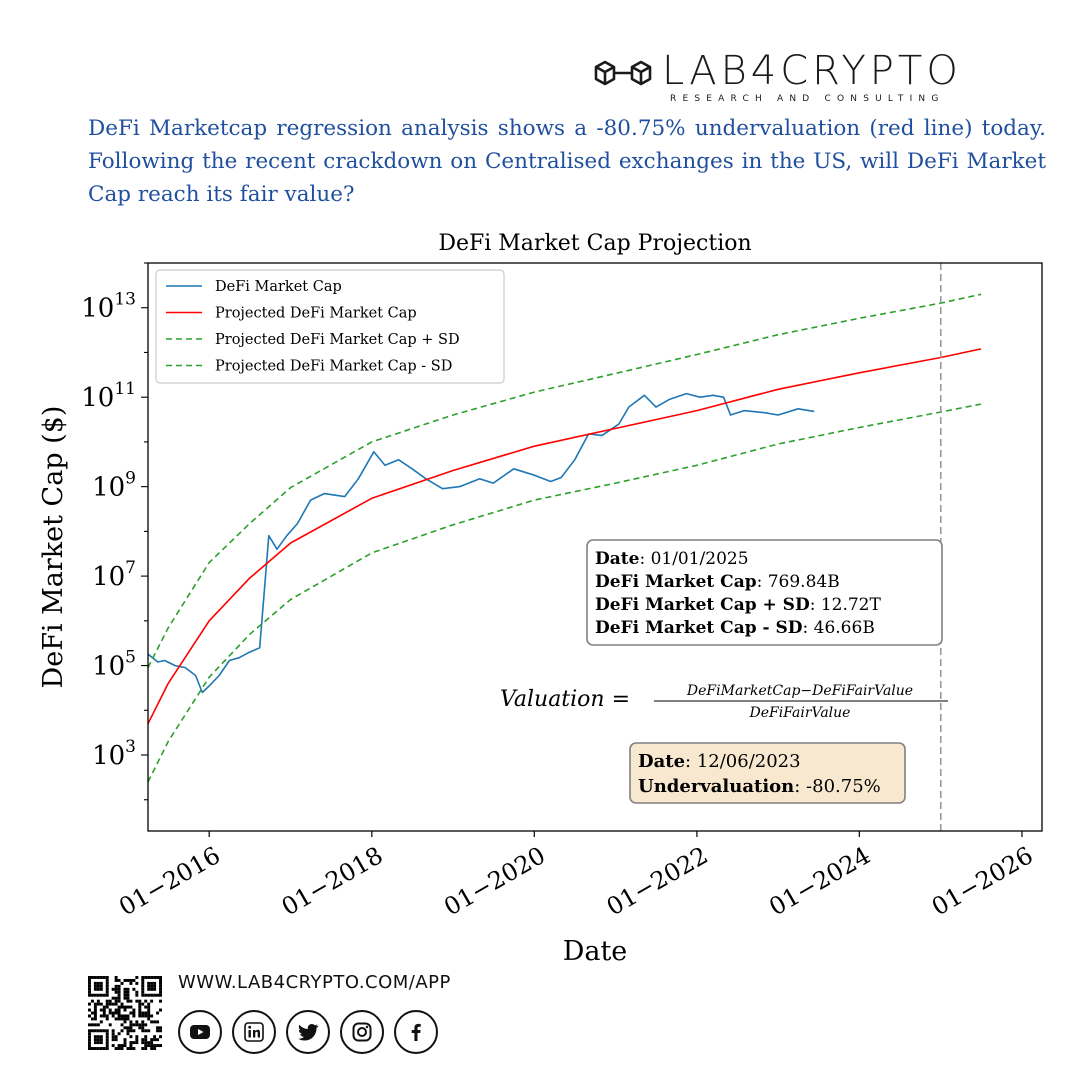 Image resolution: width=1080 pixels, height=1080 pixels. I want to click on undervaluation-annotation: Date: 12/06/2023 Undervaluation: -80.75%, so click(767, 773).